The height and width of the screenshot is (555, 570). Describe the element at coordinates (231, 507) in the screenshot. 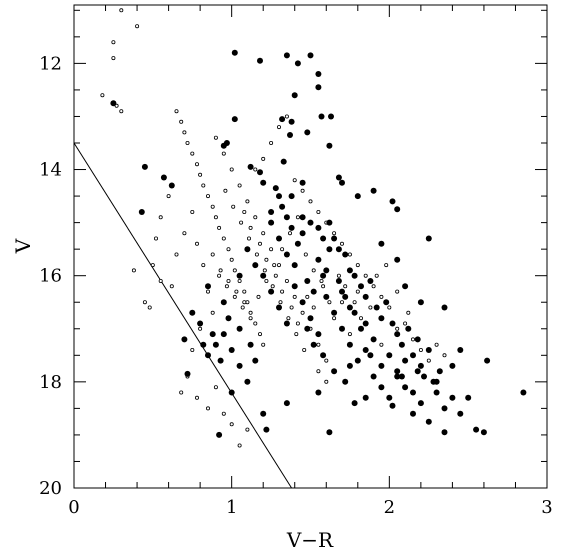

I see `x-tick-label: 1` at that location.